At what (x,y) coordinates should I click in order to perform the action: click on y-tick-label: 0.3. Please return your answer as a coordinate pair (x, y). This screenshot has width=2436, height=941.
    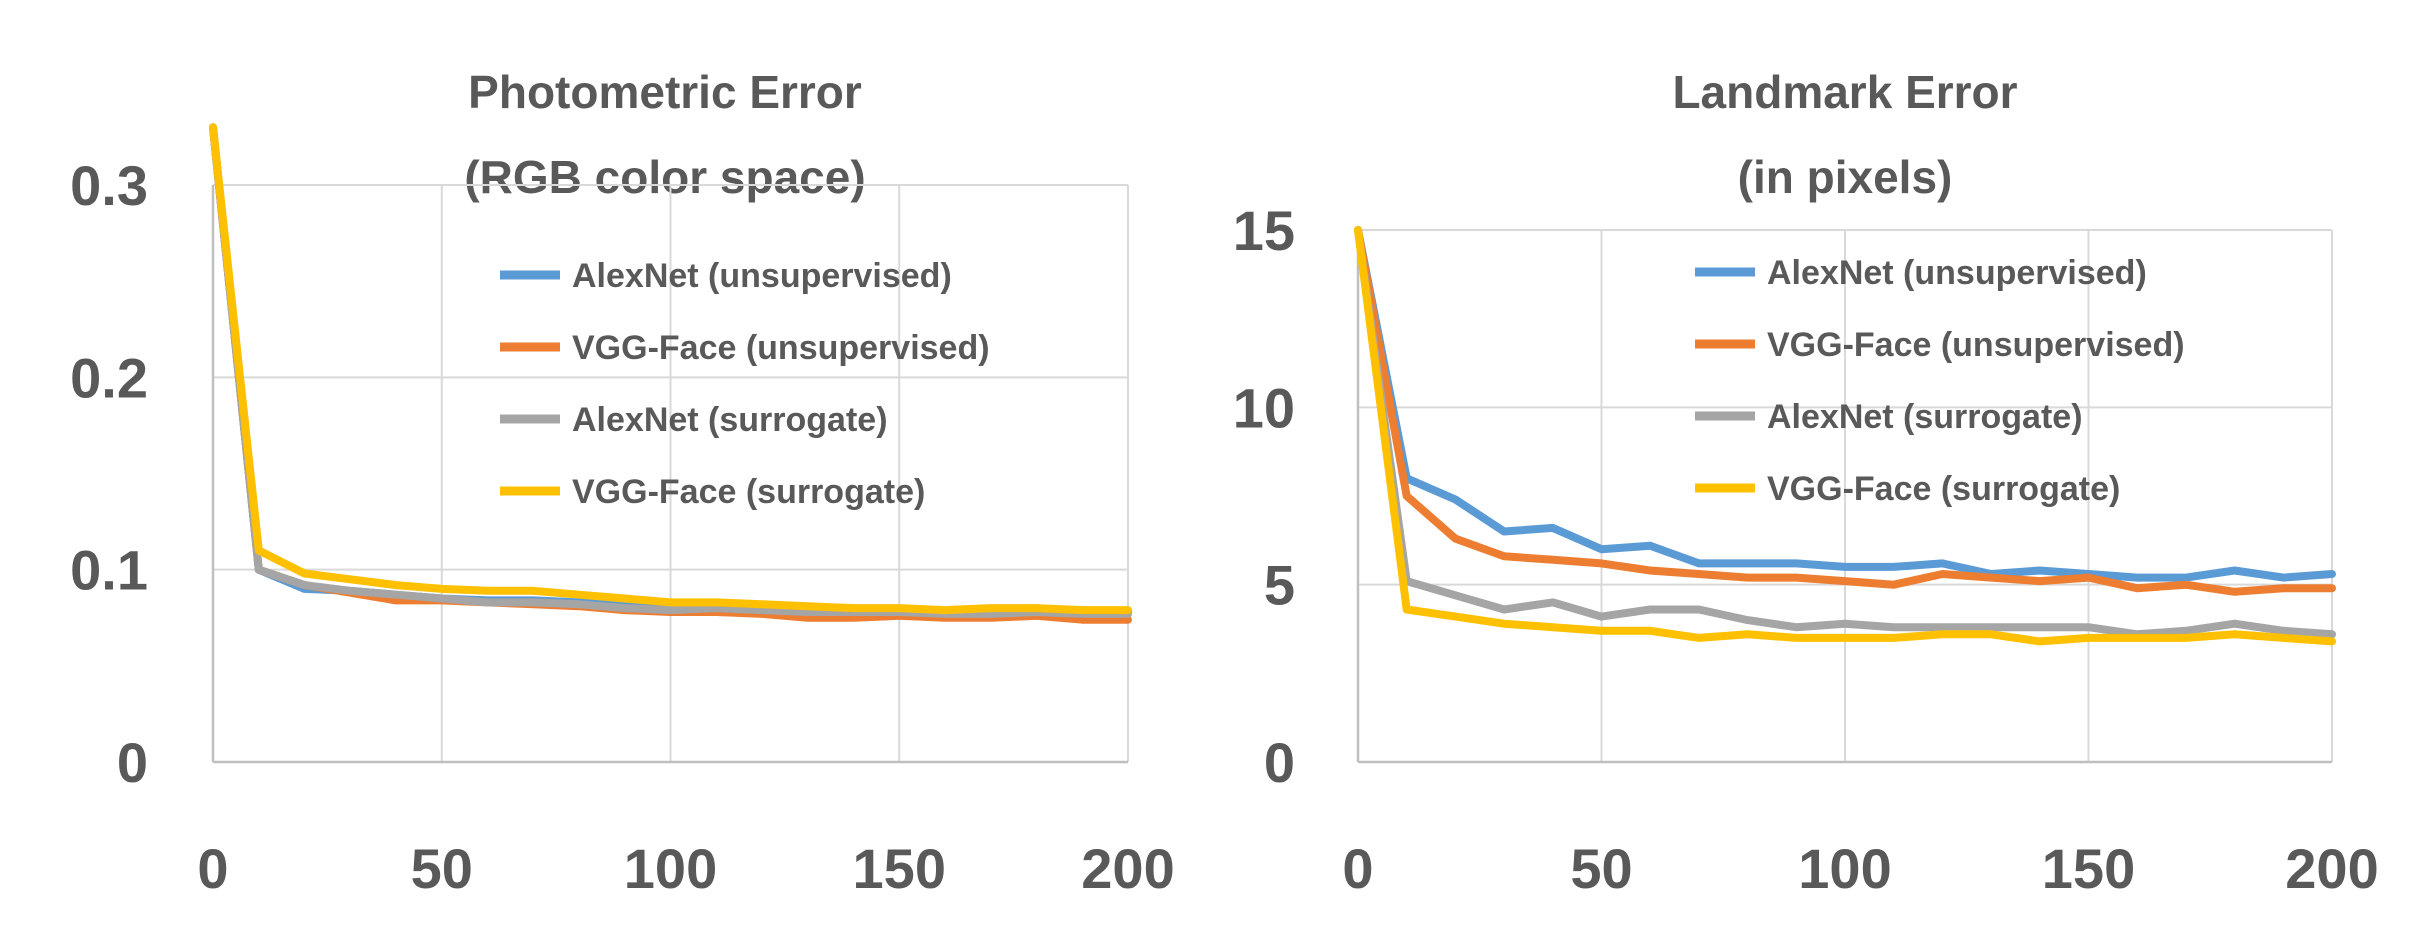
    Looking at the image, I should click on (109, 185).